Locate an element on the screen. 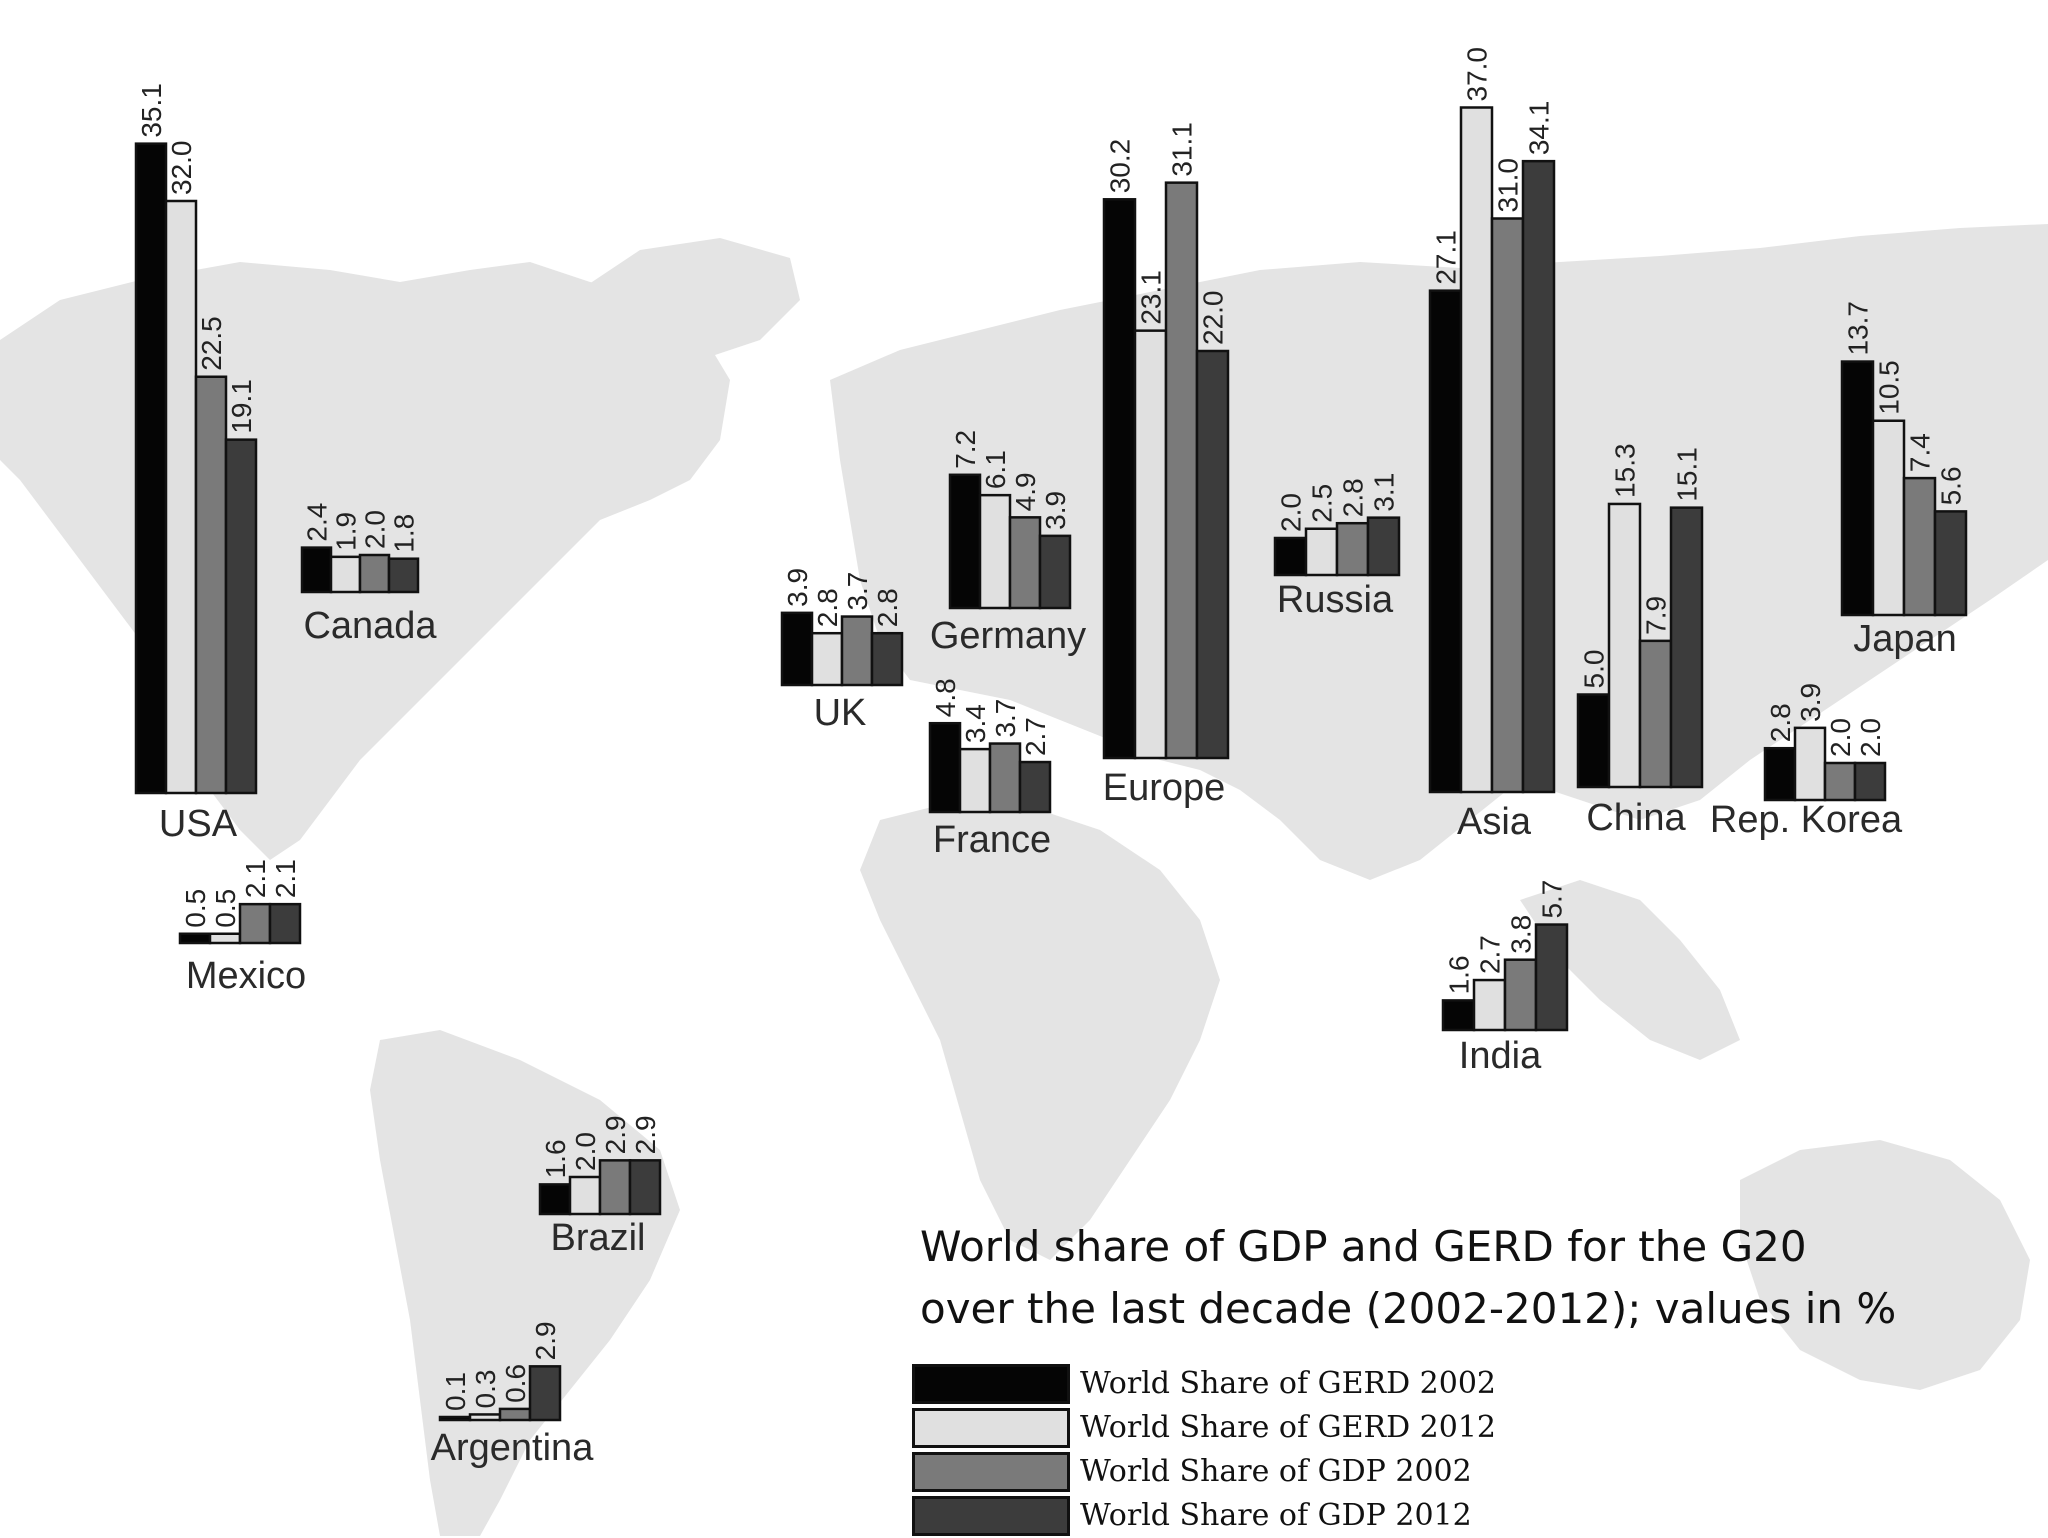 The width and height of the screenshot is (2048, 1538). value-label-asia-3: 34.1 is located at coordinates (1539, 128).